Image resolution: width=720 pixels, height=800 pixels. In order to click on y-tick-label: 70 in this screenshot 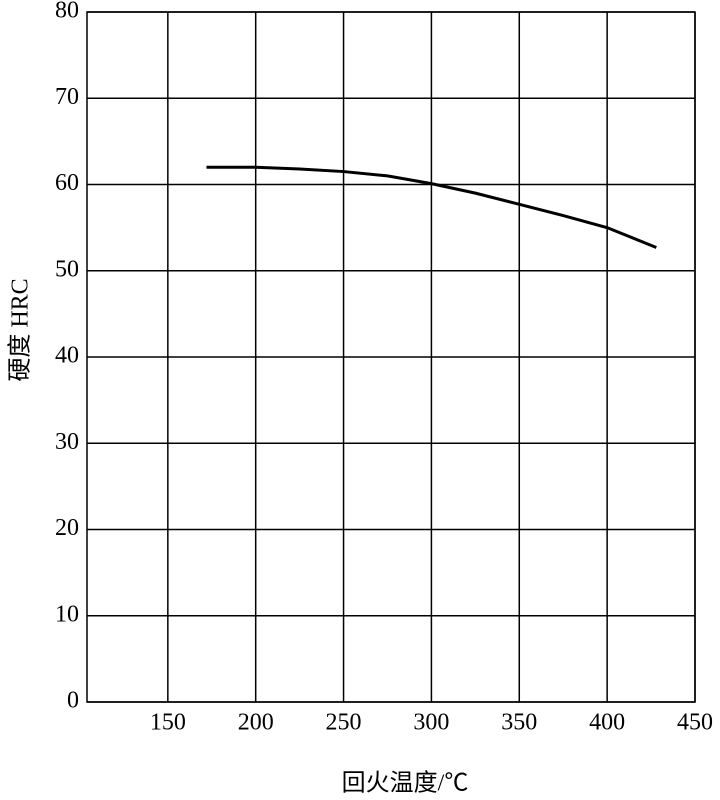, I will do `click(67, 97)`.